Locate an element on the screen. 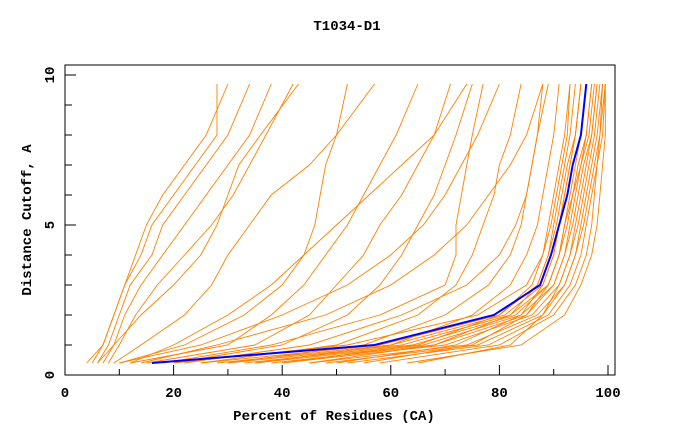  x-axis-label: Percent of Residues (CA) is located at coordinates (334, 417).